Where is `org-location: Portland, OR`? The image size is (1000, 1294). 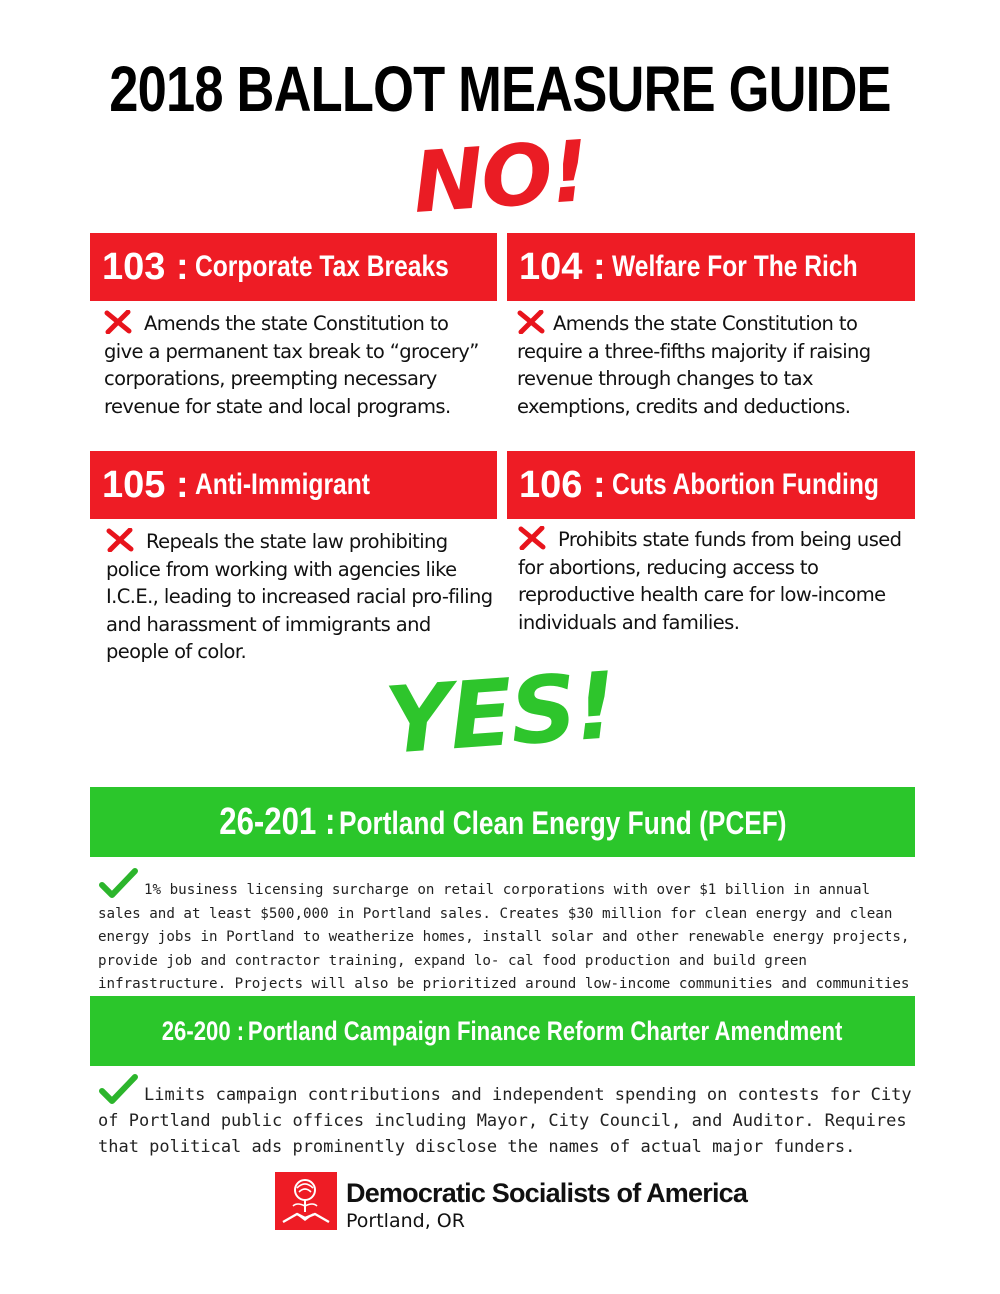 org-location: Portland, OR is located at coordinates (405, 1221).